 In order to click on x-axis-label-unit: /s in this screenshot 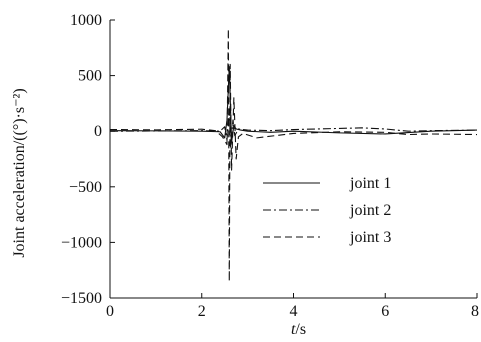, I will do `click(300, 329)`.